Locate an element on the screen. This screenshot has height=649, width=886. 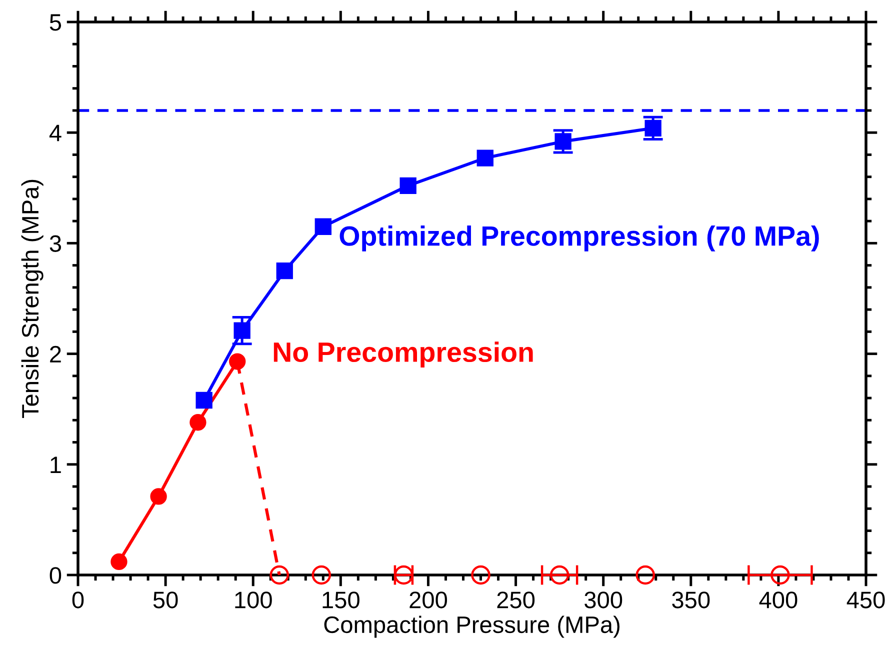
x-tick-label: 150 is located at coordinates (341, 600).